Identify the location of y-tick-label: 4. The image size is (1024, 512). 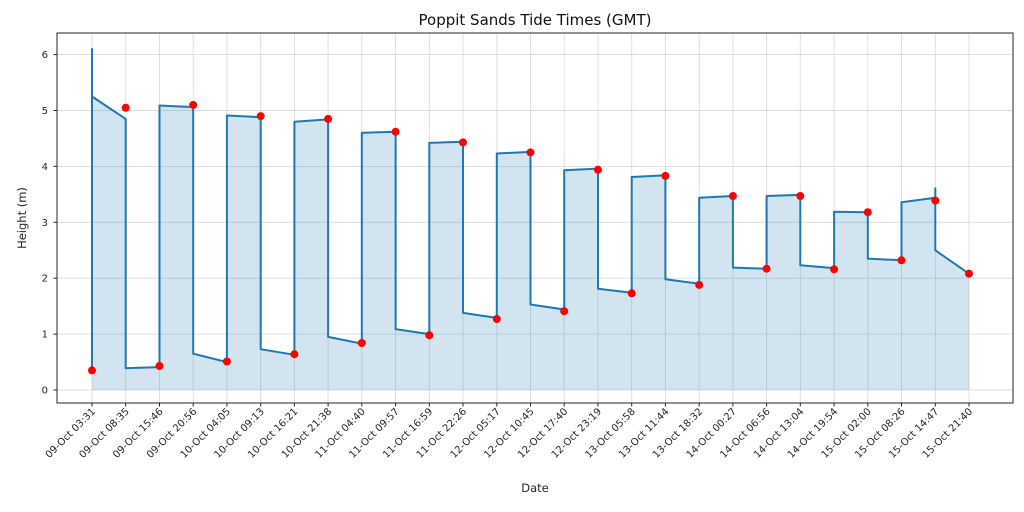
(45, 167).